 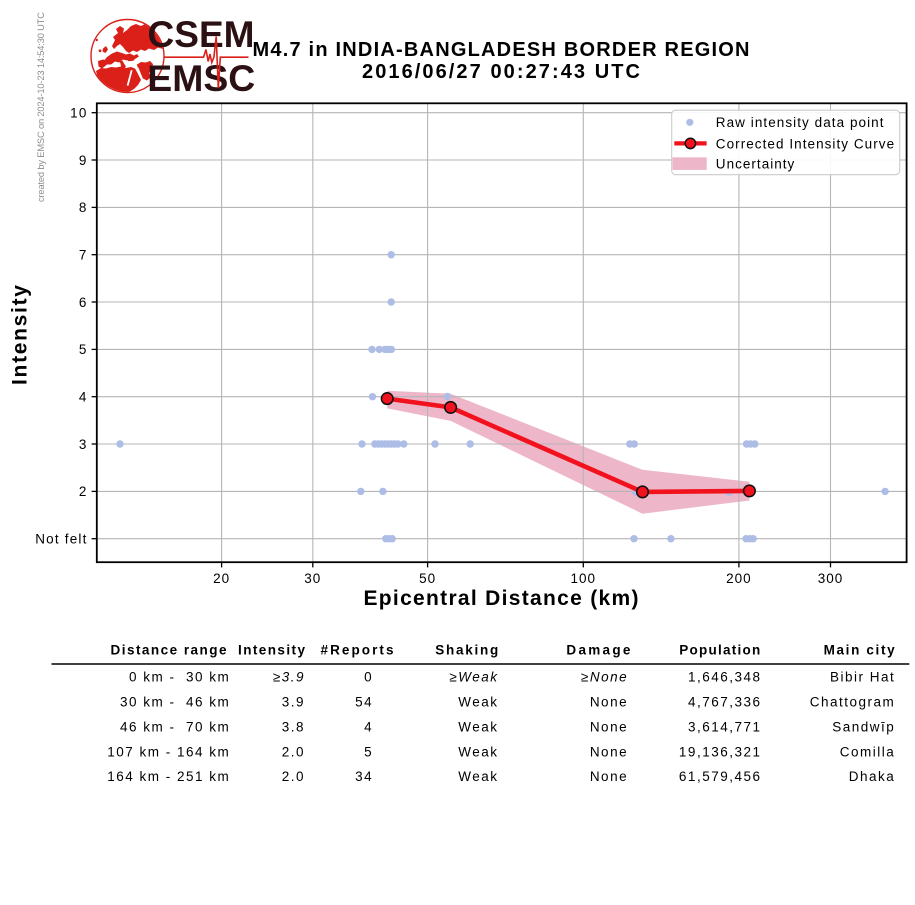 I want to click on svg-text: 30 km - 46 km, so click(x=175, y=702).